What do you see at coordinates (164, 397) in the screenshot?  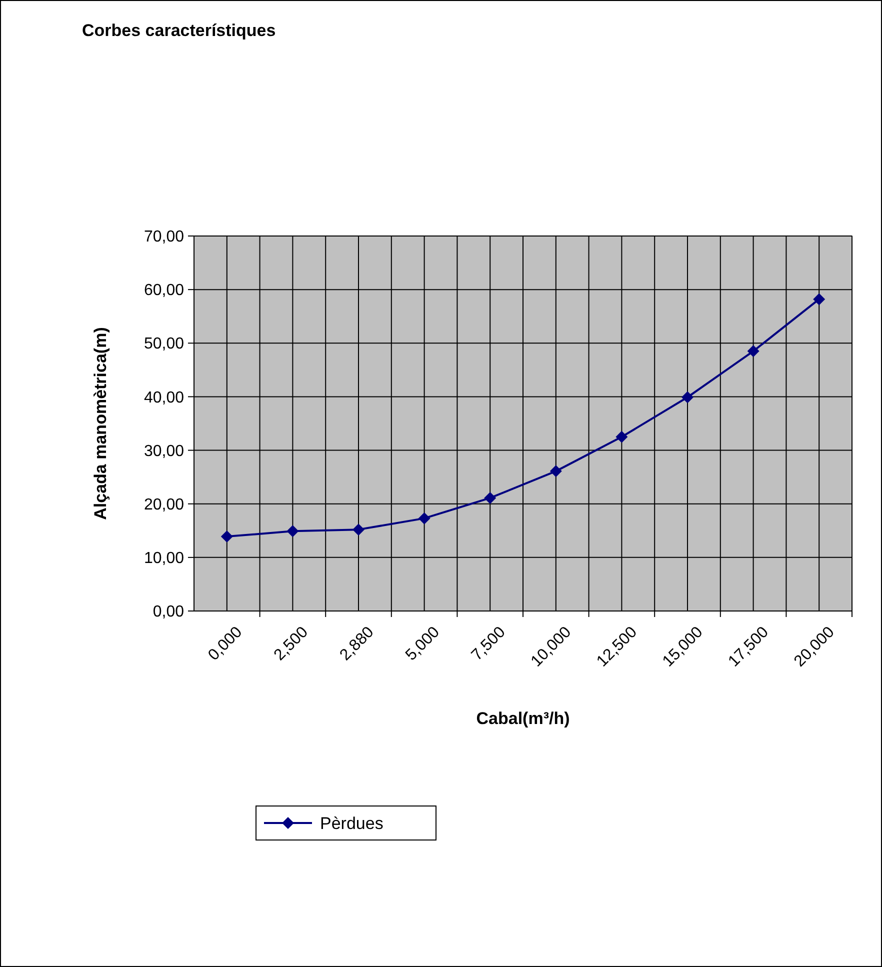 I see `y-tick-label: 40,00` at bounding box center [164, 397].